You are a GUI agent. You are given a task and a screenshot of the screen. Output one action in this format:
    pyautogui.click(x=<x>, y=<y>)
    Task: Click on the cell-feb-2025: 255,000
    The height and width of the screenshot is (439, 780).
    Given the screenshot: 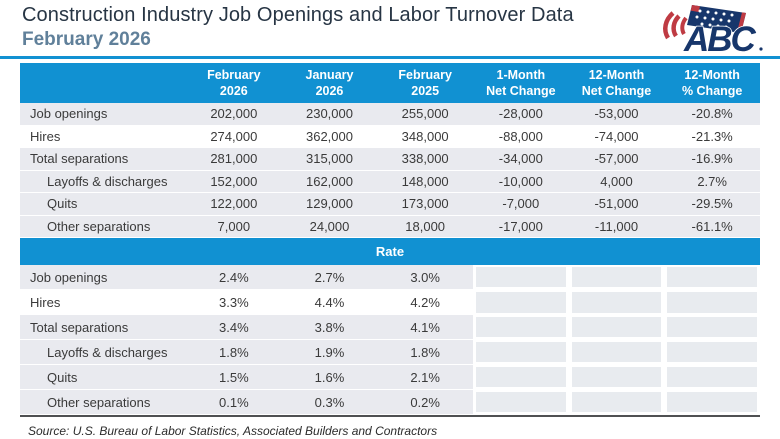 What is the action you would take?
    pyautogui.click(x=425, y=114)
    